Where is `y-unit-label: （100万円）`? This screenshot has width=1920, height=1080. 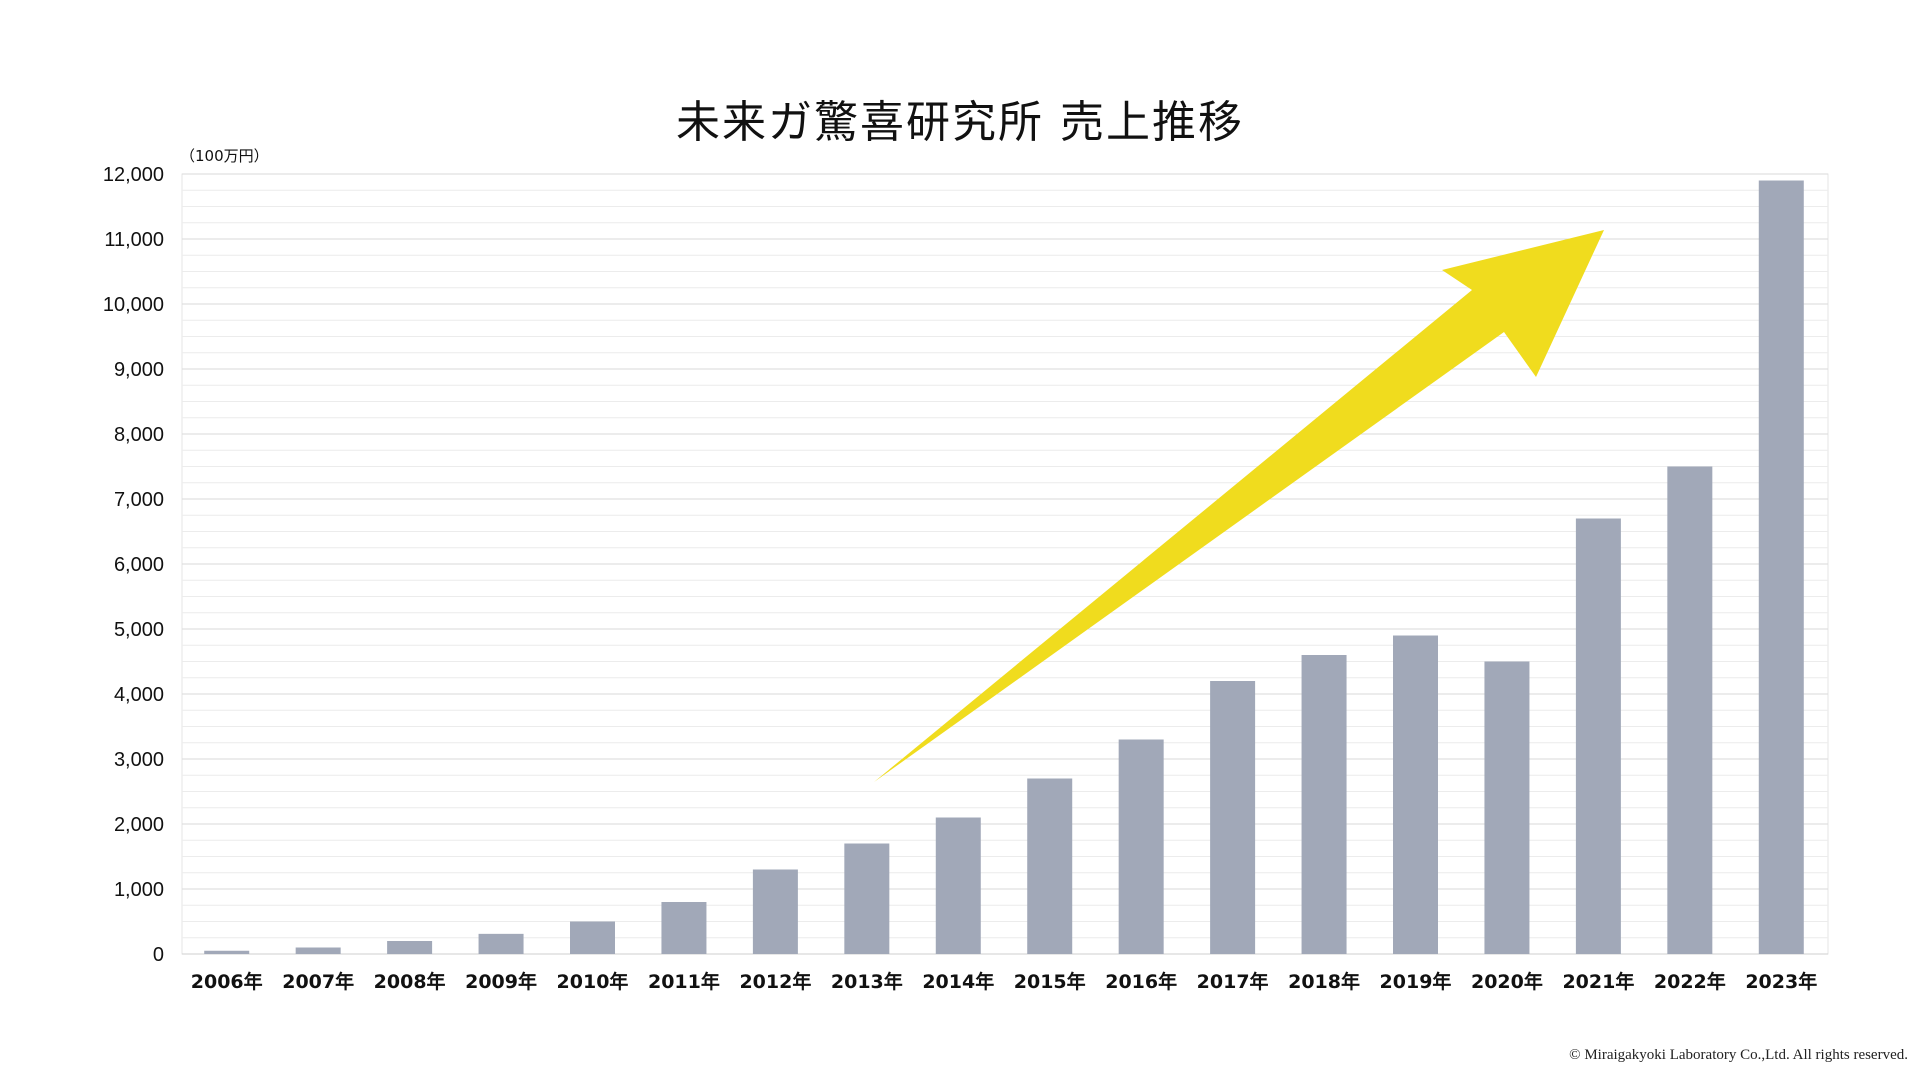 y-unit-label: （100万円） is located at coordinates (224, 156).